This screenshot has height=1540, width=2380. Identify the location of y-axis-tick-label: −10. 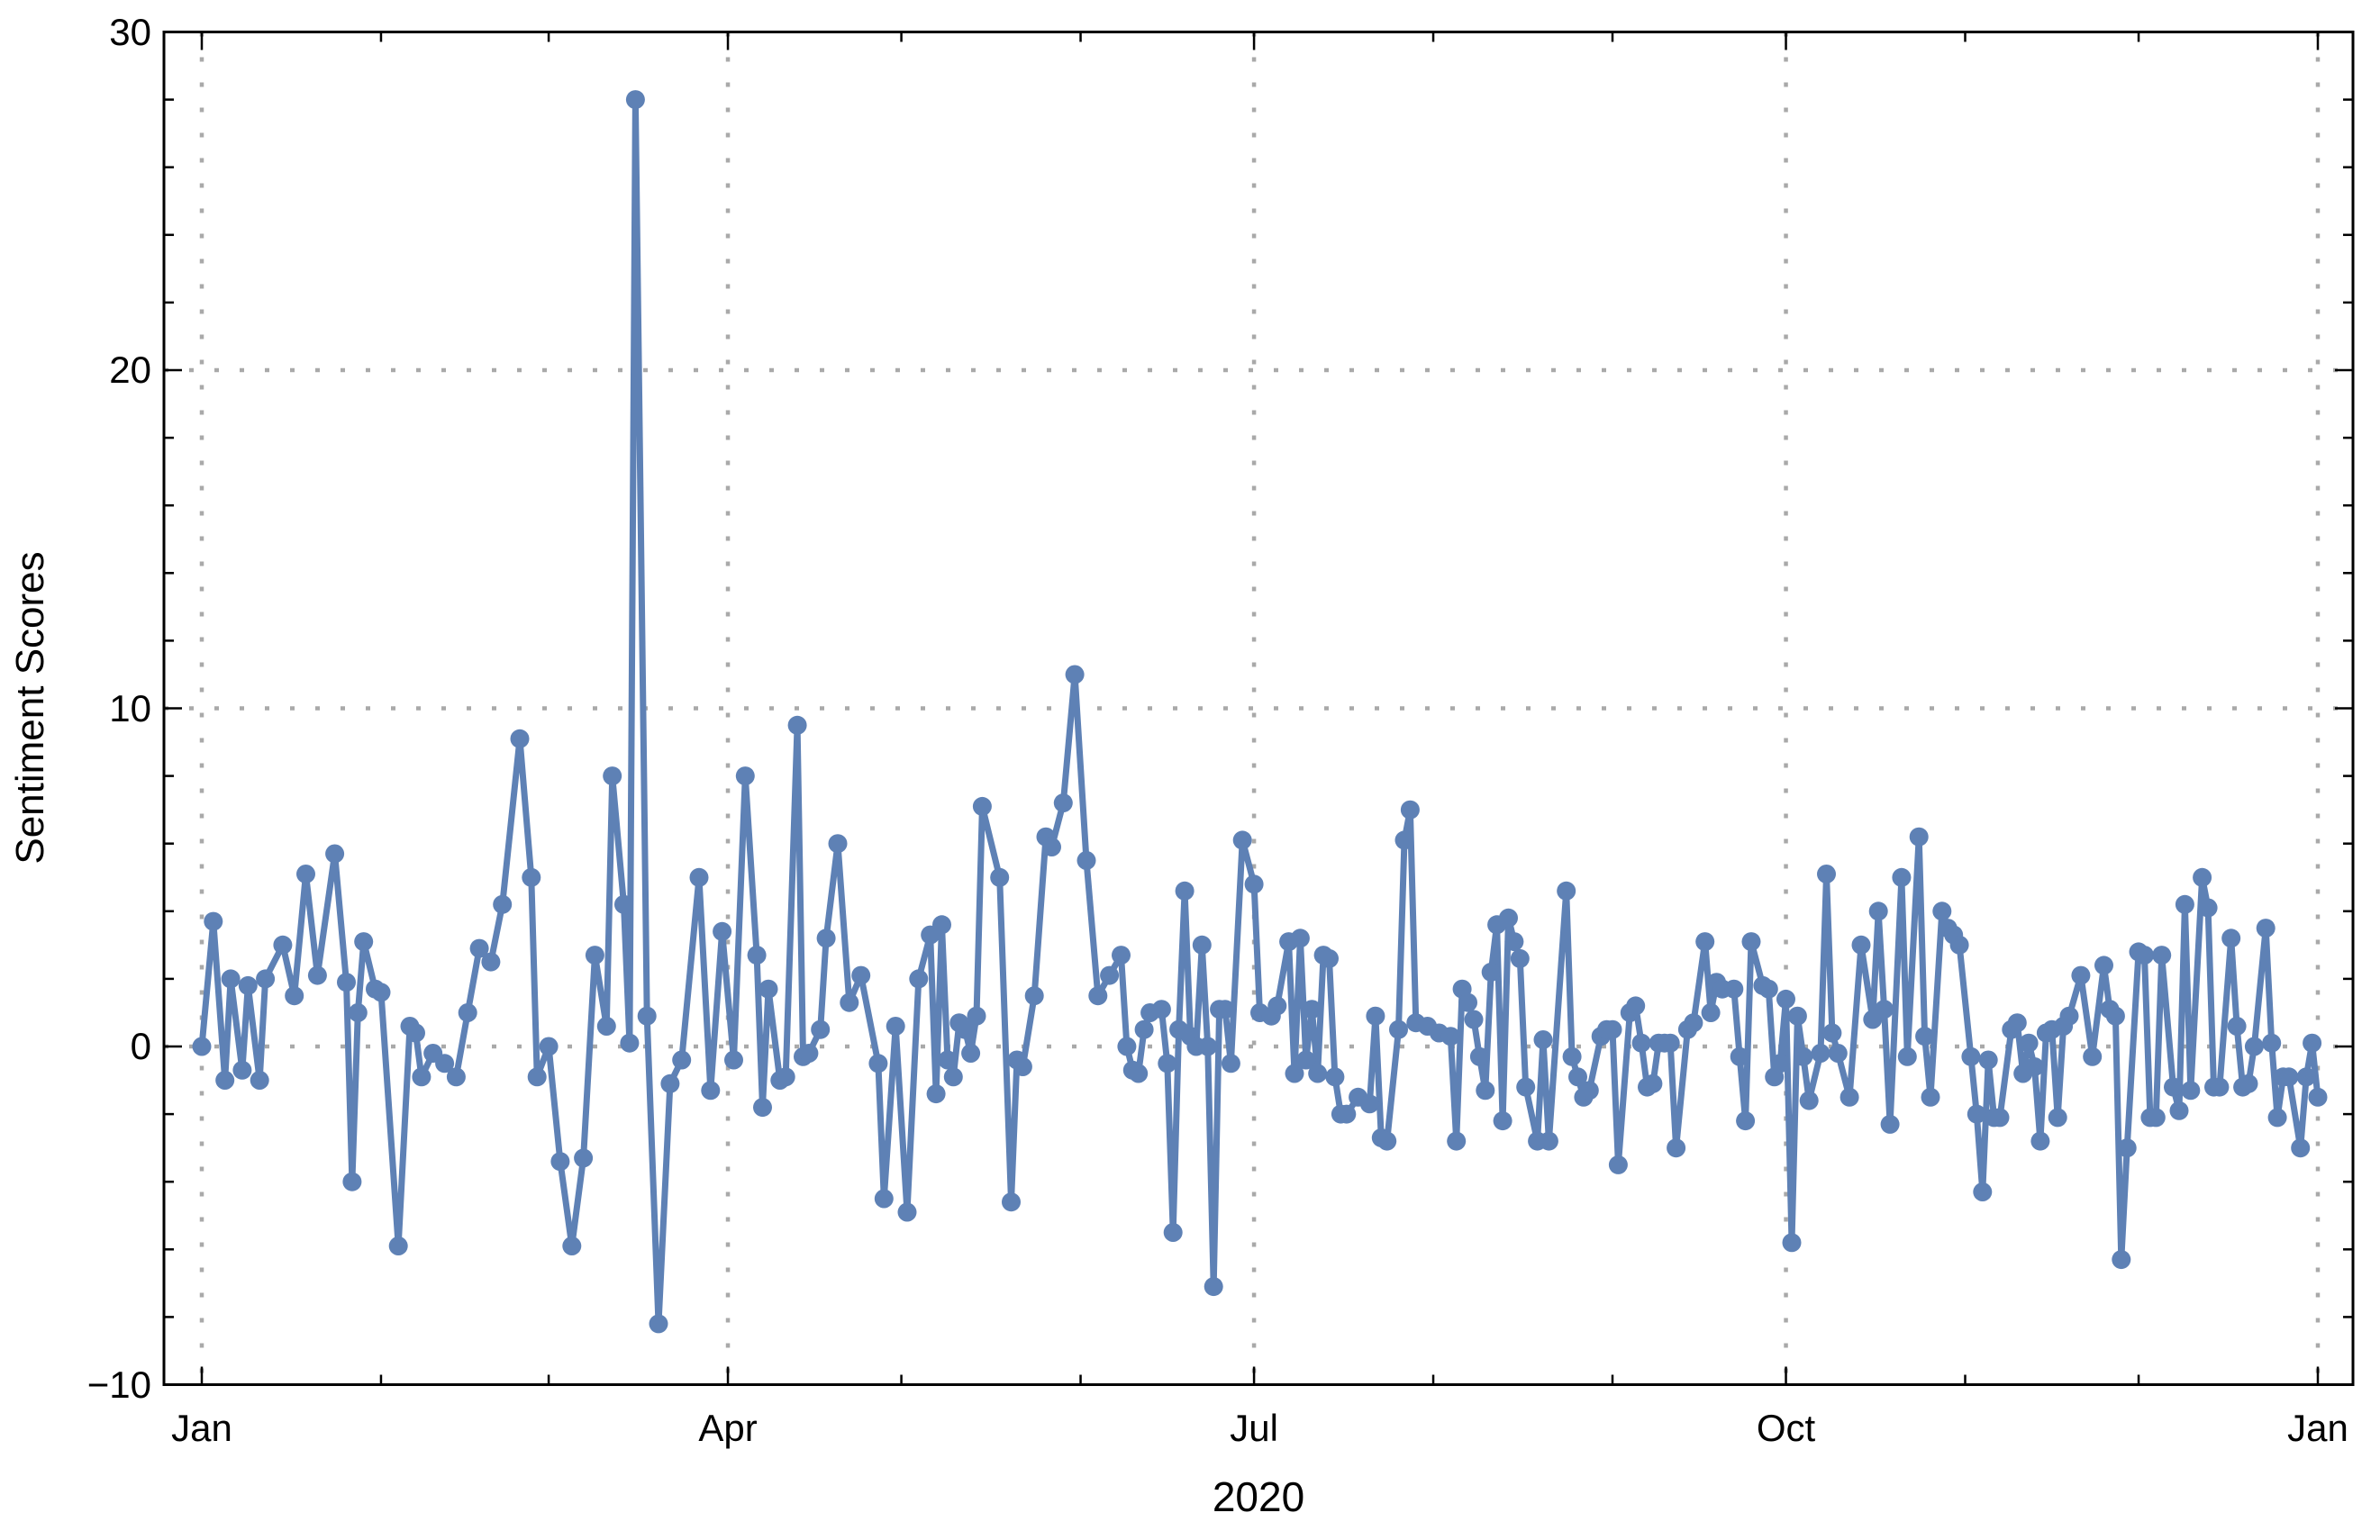
(119, 1384).